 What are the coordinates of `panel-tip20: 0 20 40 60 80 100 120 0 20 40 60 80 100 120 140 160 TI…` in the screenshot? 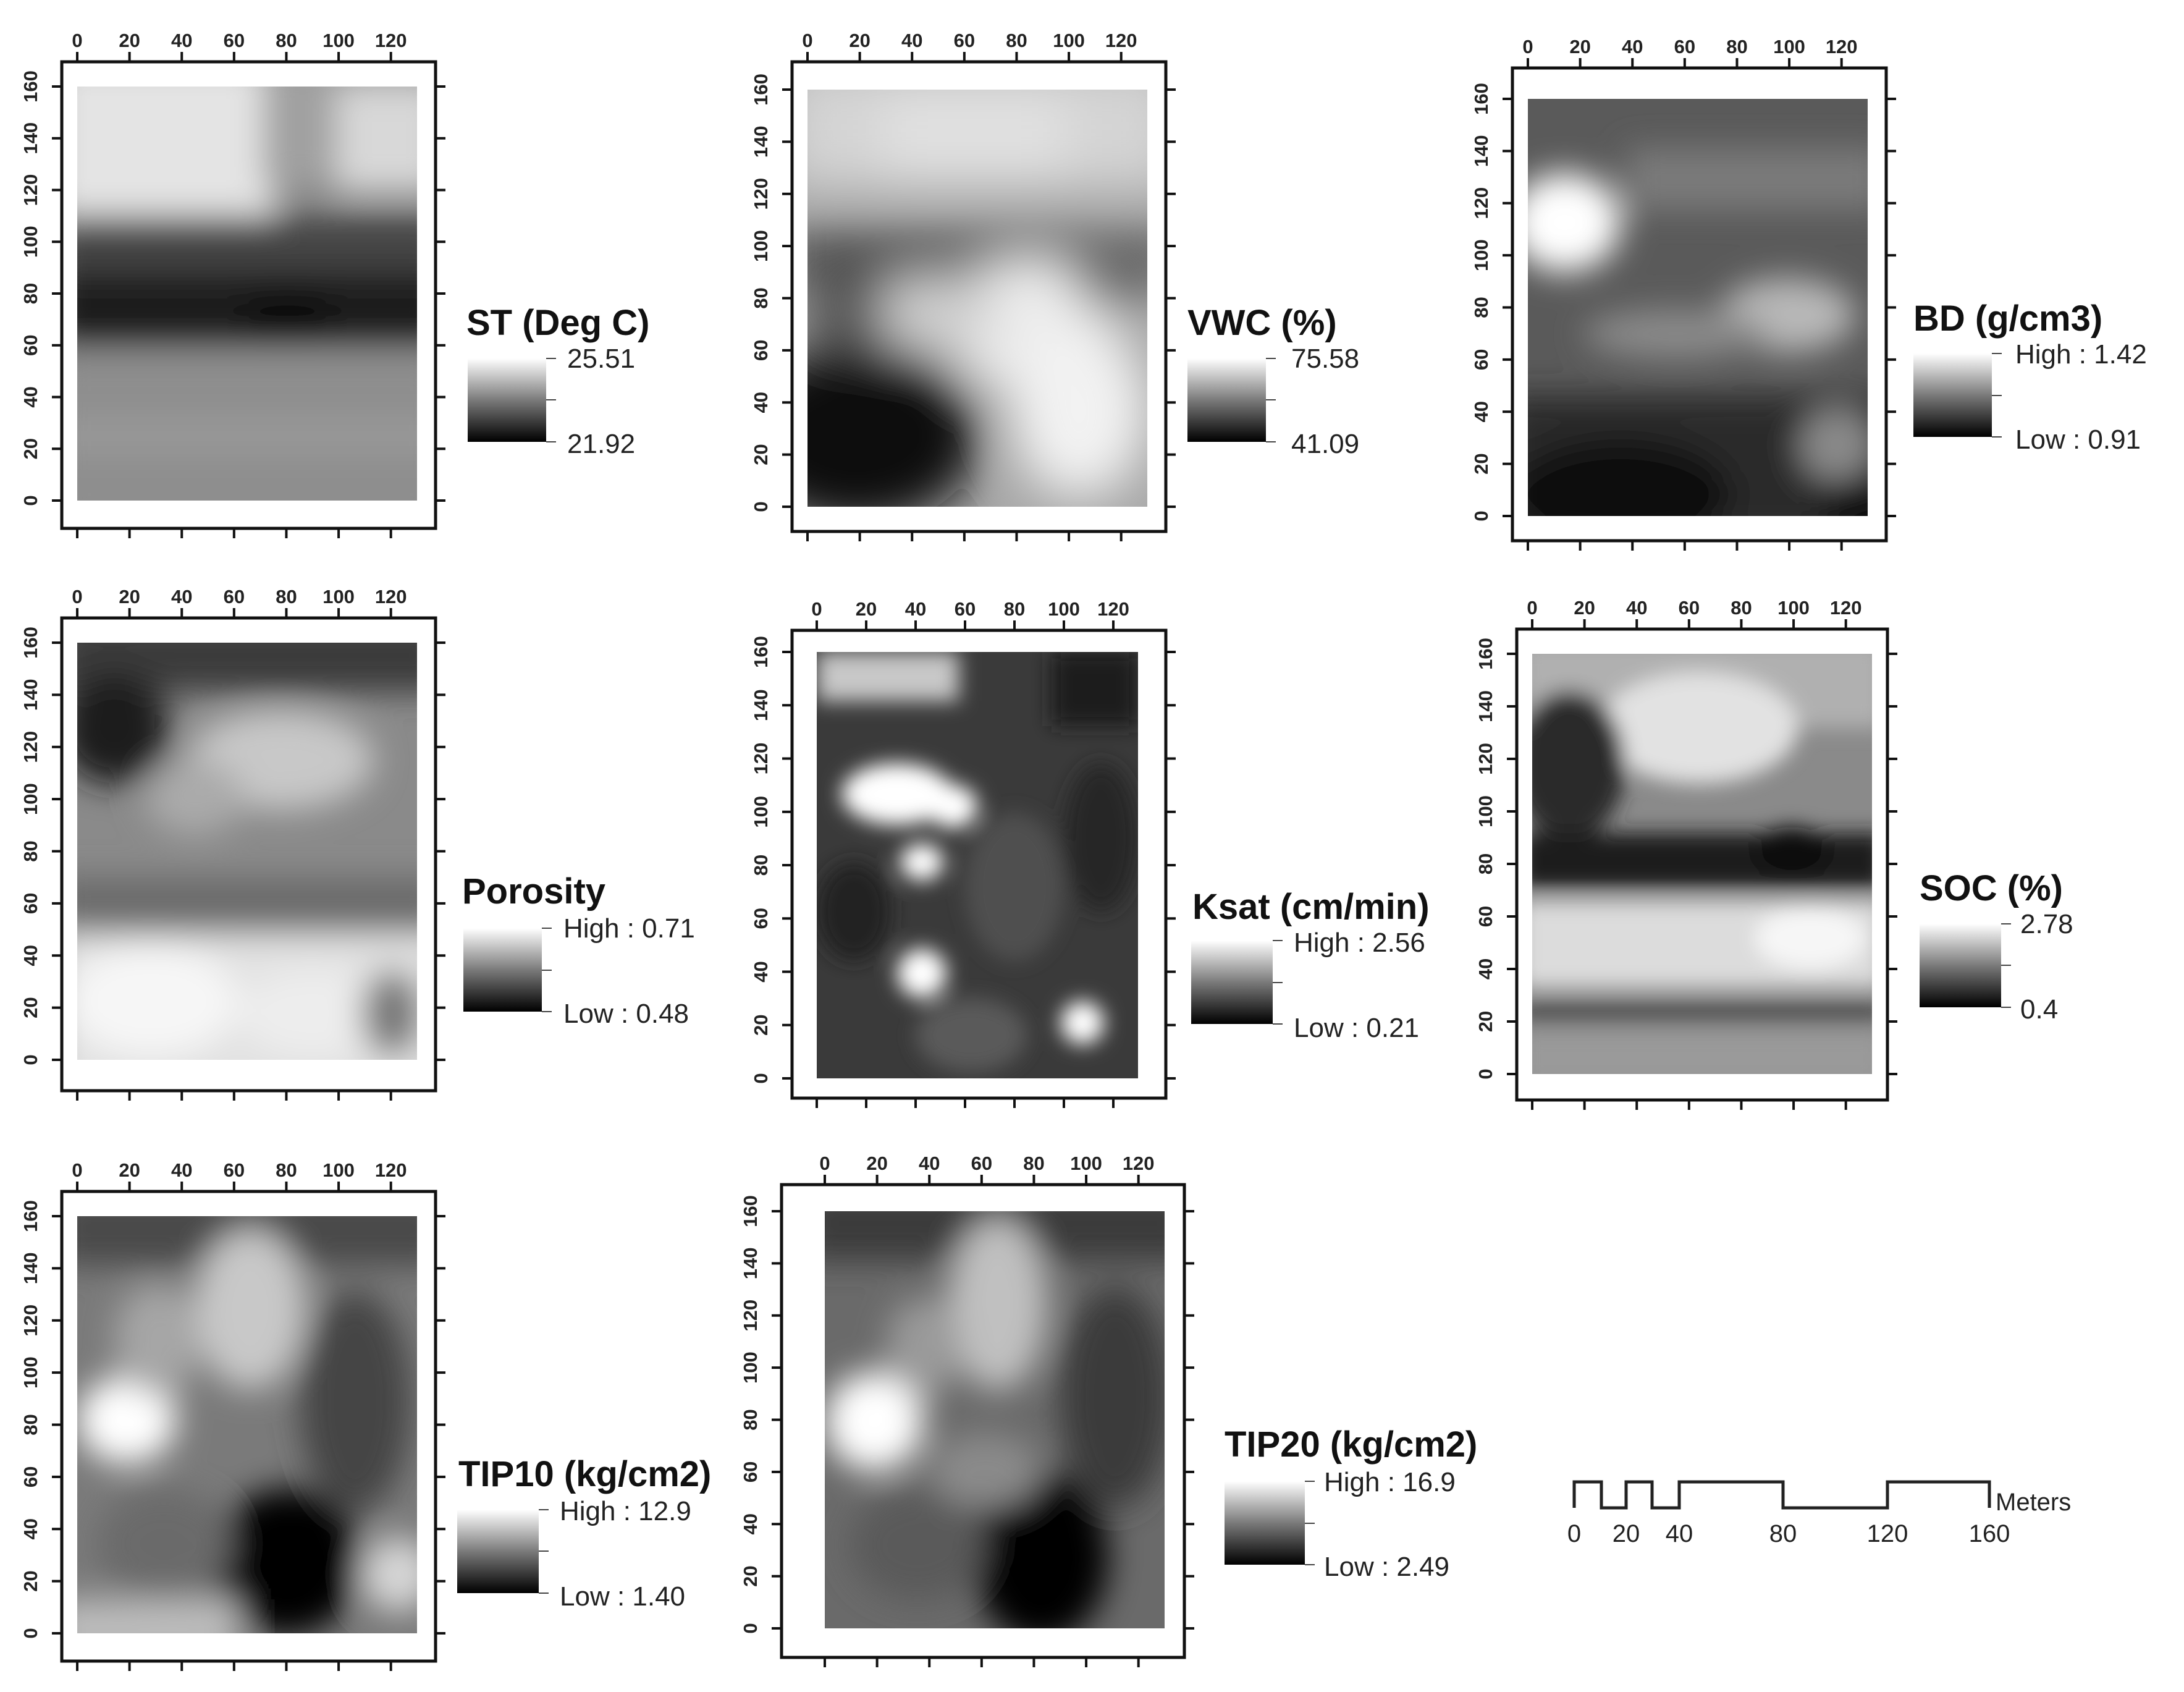 It's located at (1108, 1410).